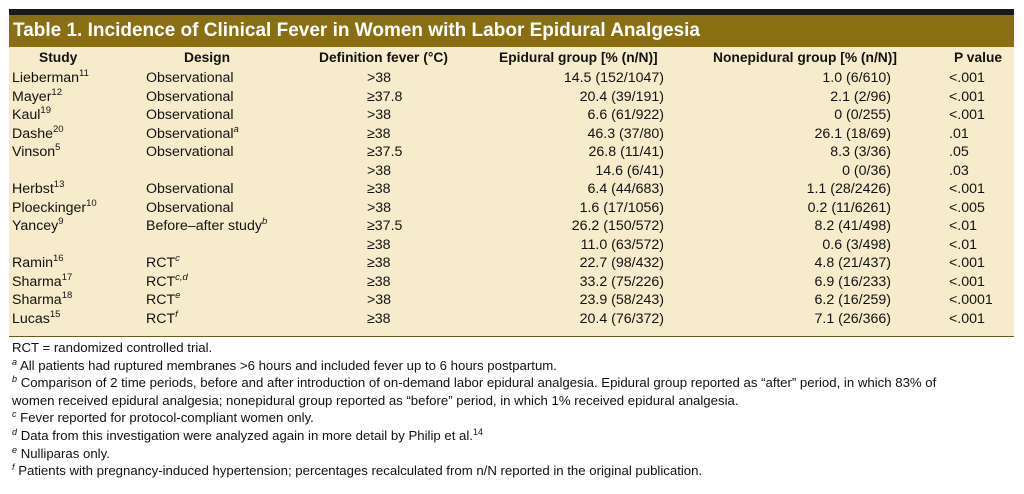 The image size is (1024, 494). Describe the element at coordinates (511, 245) in the screenshot. I see `table-row: ≥38 11.0 (63/572) 0.6 (3/498) <.01` at that location.